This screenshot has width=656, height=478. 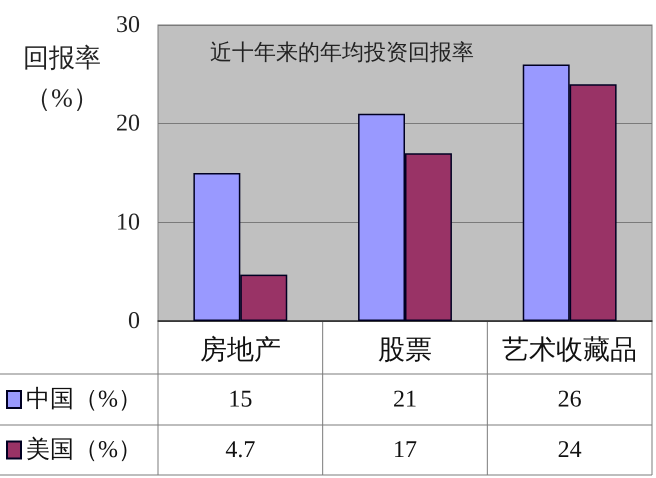 What do you see at coordinates (62, 78) in the screenshot?
I see `y-axis-title: 回报率（%）` at bounding box center [62, 78].